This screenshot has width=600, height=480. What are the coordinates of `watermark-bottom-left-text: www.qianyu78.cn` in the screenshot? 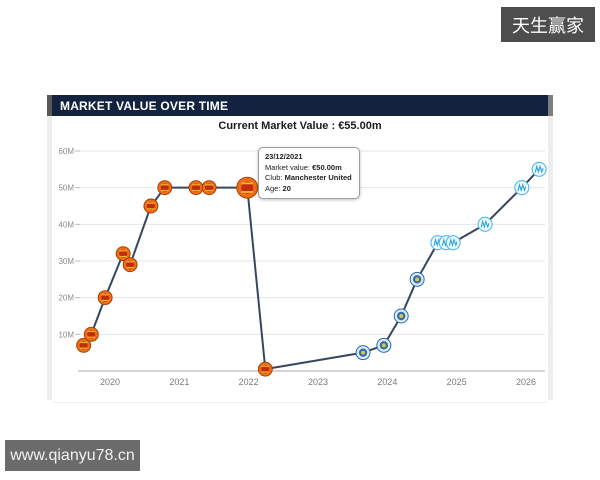 It's located at (72, 455).